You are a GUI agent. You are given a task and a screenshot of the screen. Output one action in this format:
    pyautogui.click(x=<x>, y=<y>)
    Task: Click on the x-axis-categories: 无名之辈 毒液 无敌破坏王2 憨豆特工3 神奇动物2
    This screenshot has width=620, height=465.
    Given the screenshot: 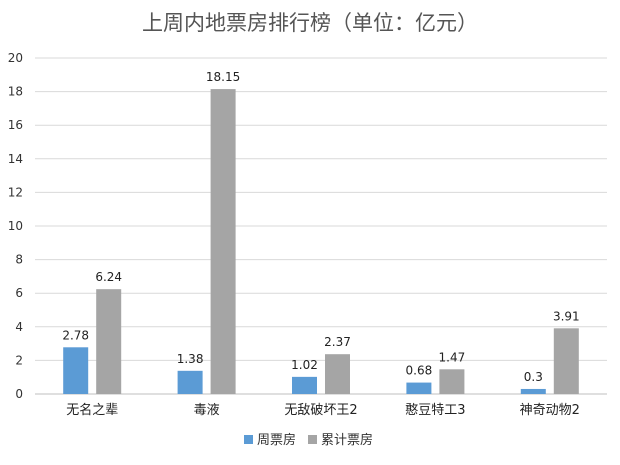 What is the action you would take?
    pyautogui.click(x=323, y=410)
    